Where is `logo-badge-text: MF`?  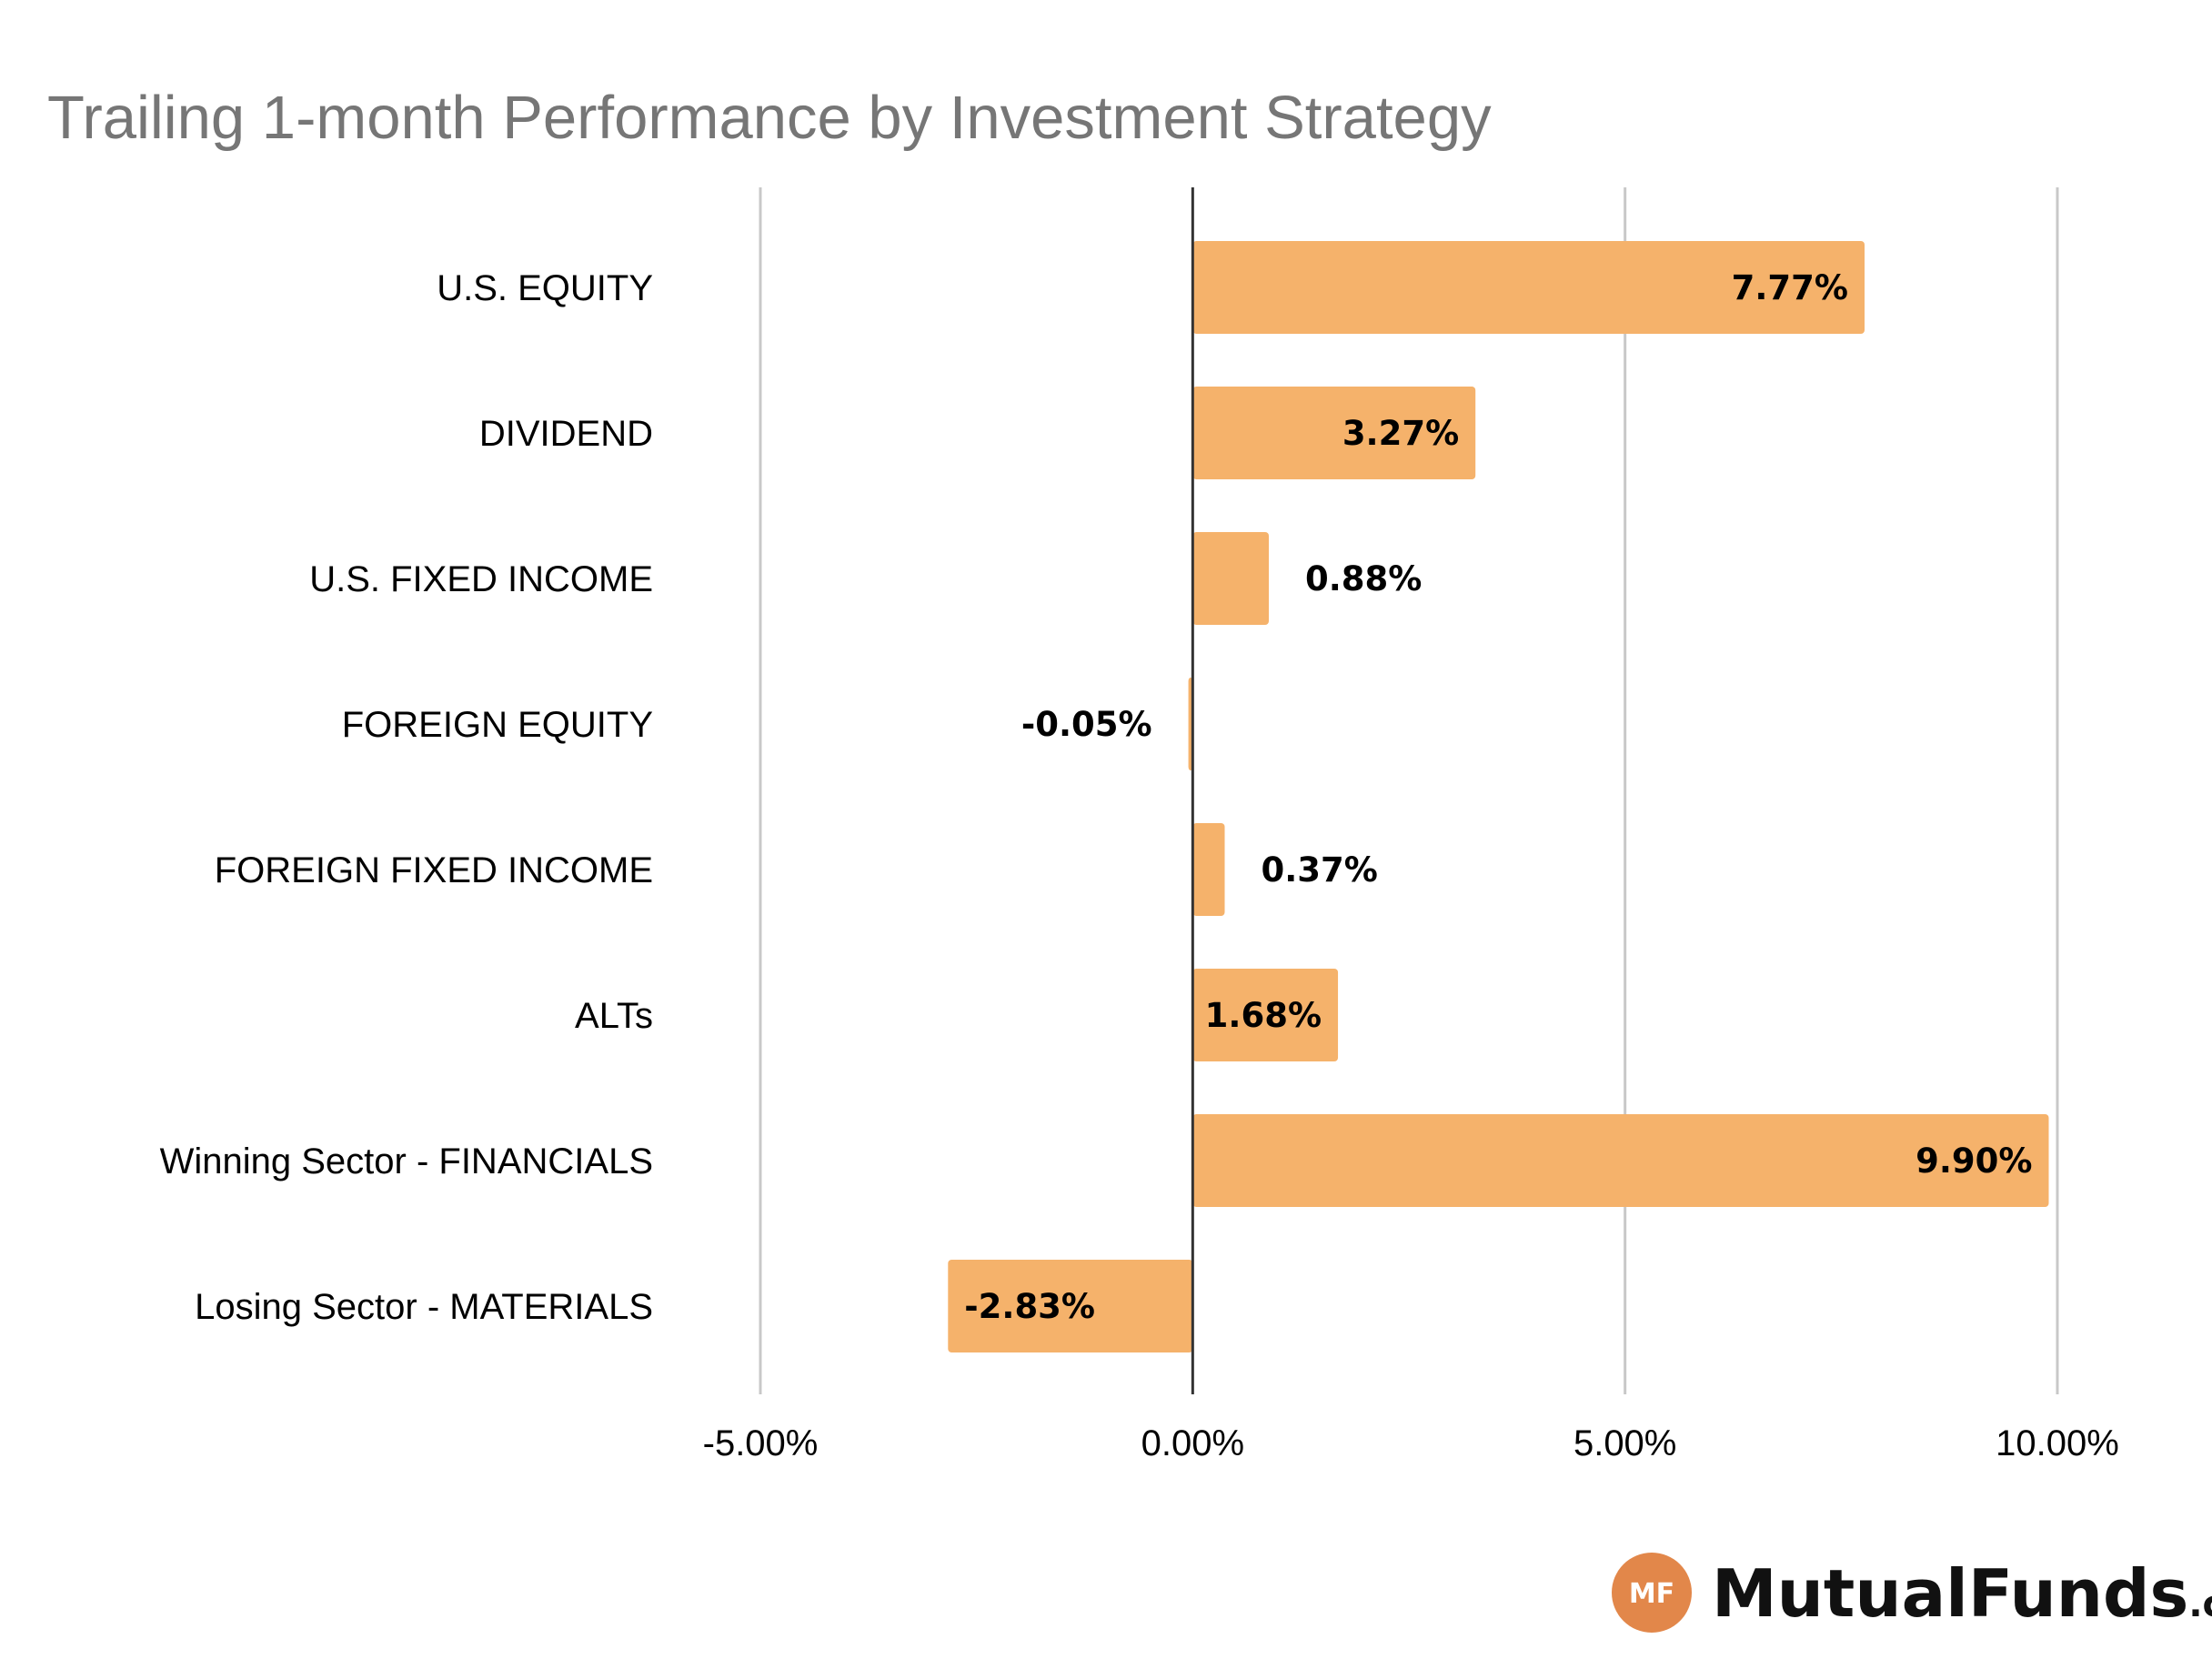
logo-badge-text: MF is located at coordinates (1651, 1594).